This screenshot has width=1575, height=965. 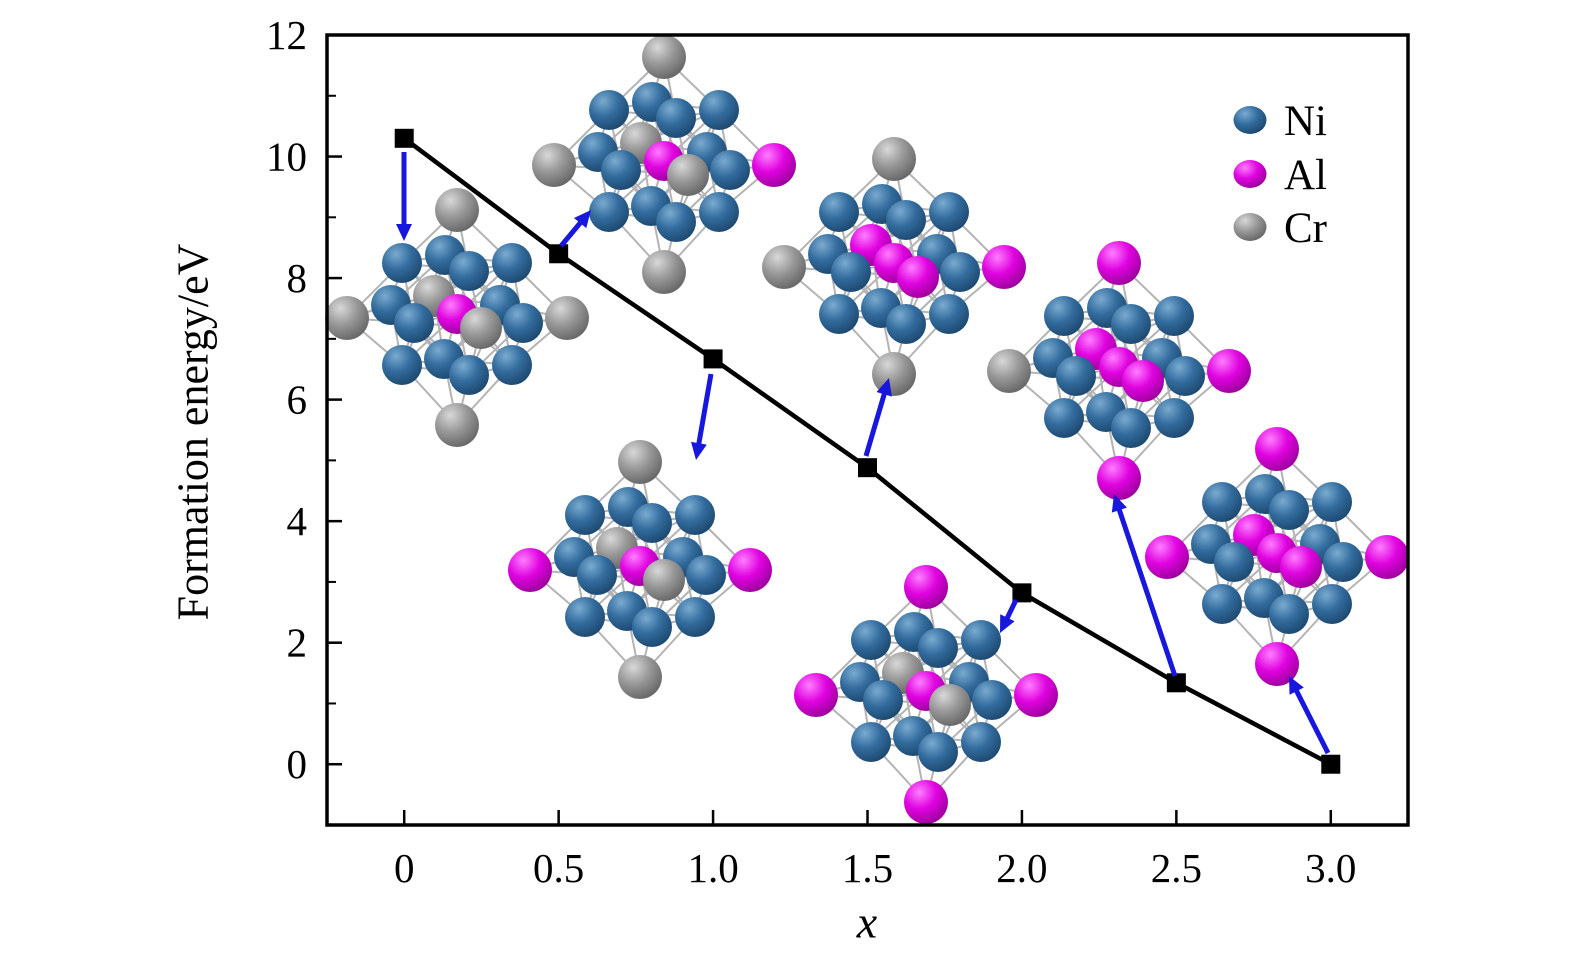 What do you see at coordinates (404, 868) in the screenshot?
I see `x-tick-label: 0` at bounding box center [404, 868].